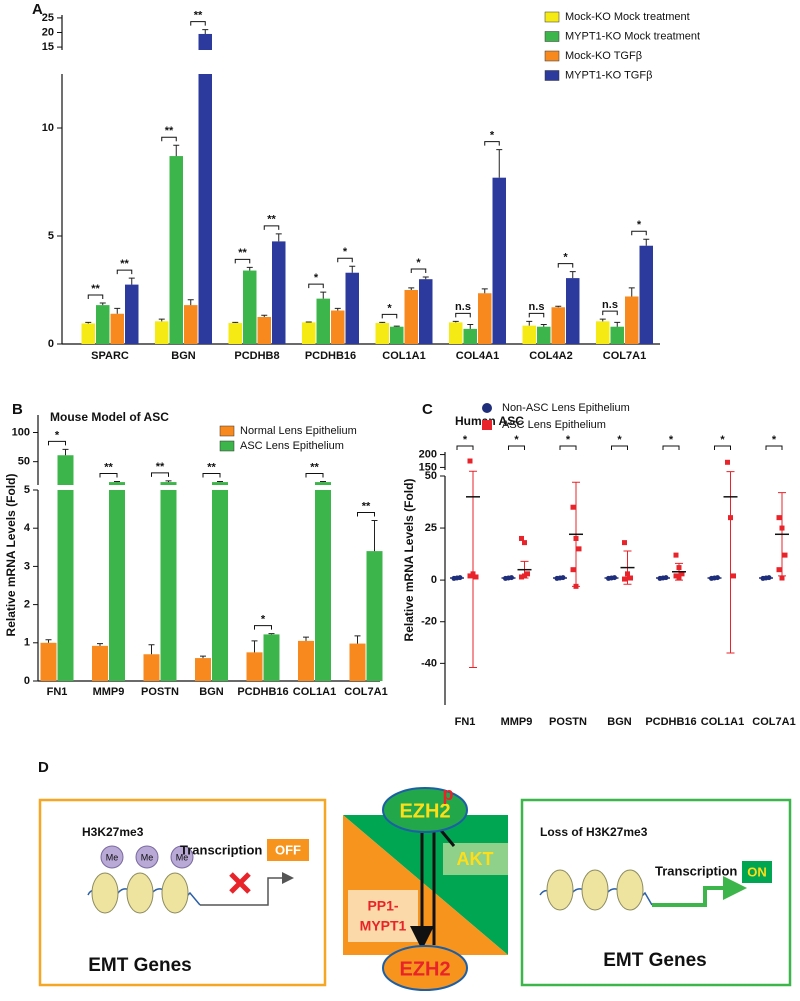 This screenshot has width=800, height=1001. I want to click on y-tick-label: 20, so click(48, 32).